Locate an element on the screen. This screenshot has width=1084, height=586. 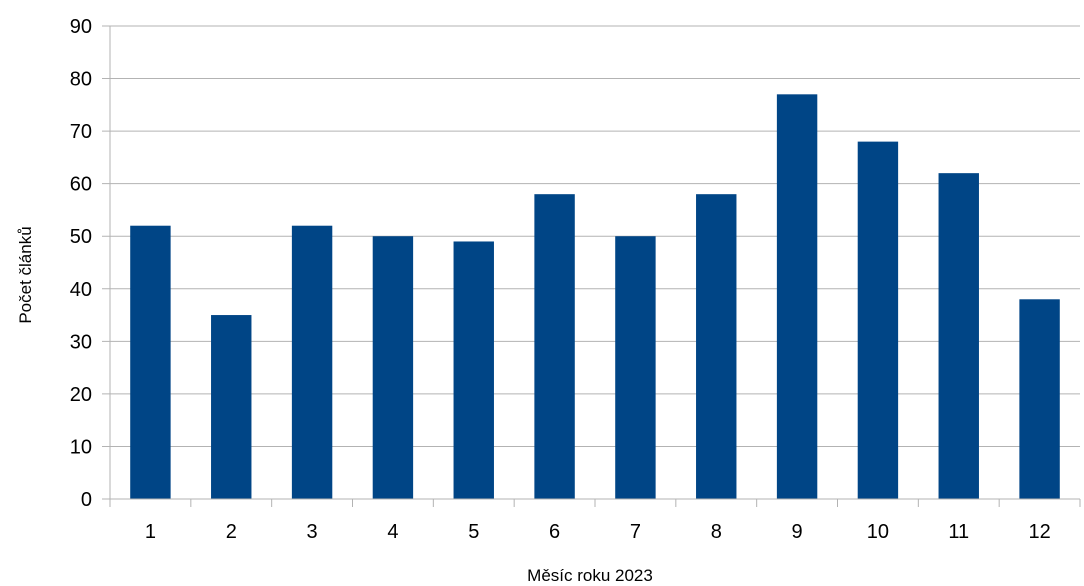
y-axis-title: Počet článků is located at coordinates (25, 274).